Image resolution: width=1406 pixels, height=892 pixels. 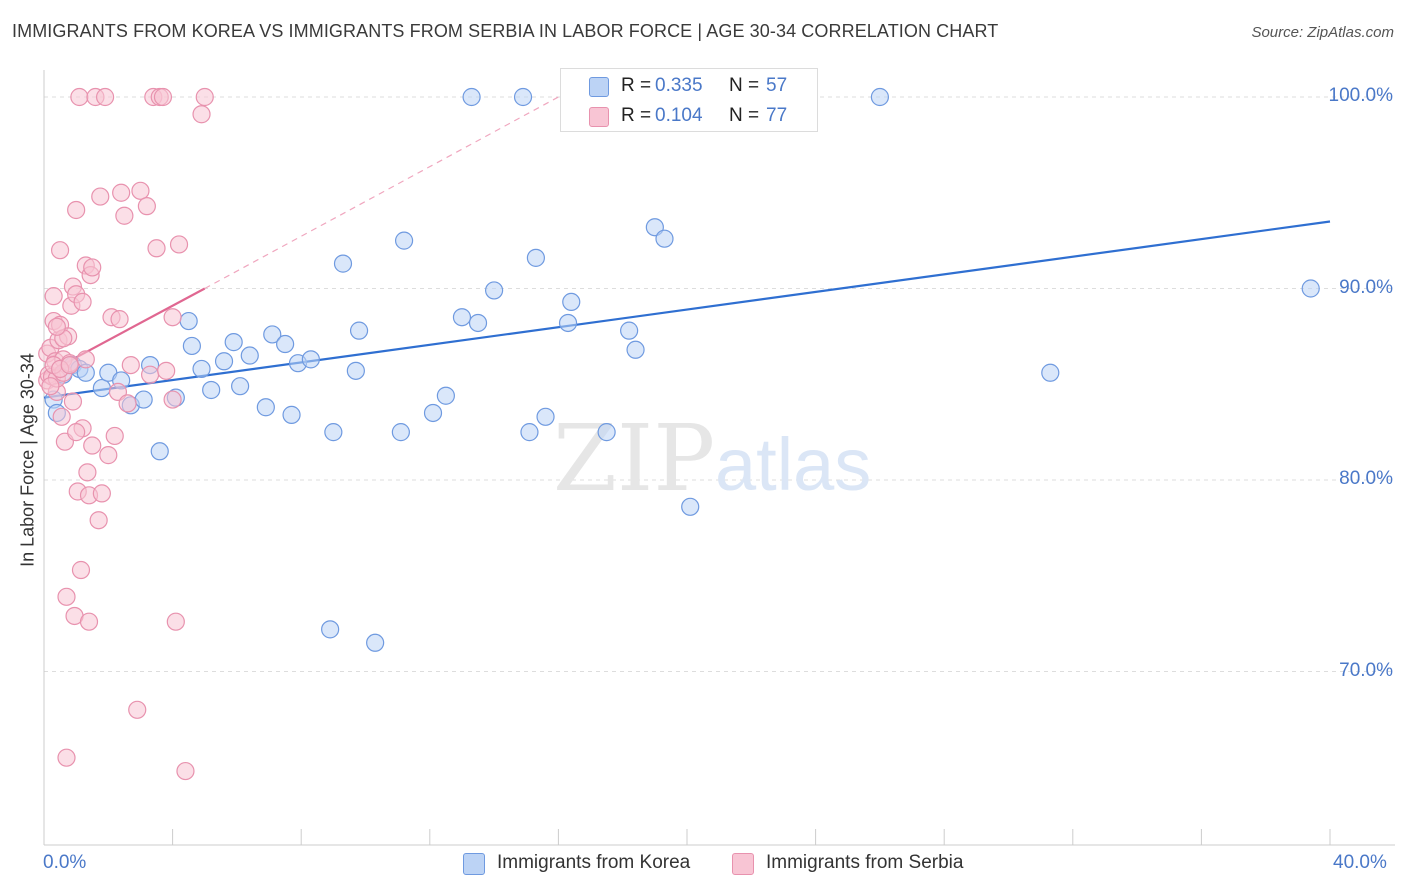 I want to click on legend-label-korea: Immigrants from Korea, so click(x=594, y=862).